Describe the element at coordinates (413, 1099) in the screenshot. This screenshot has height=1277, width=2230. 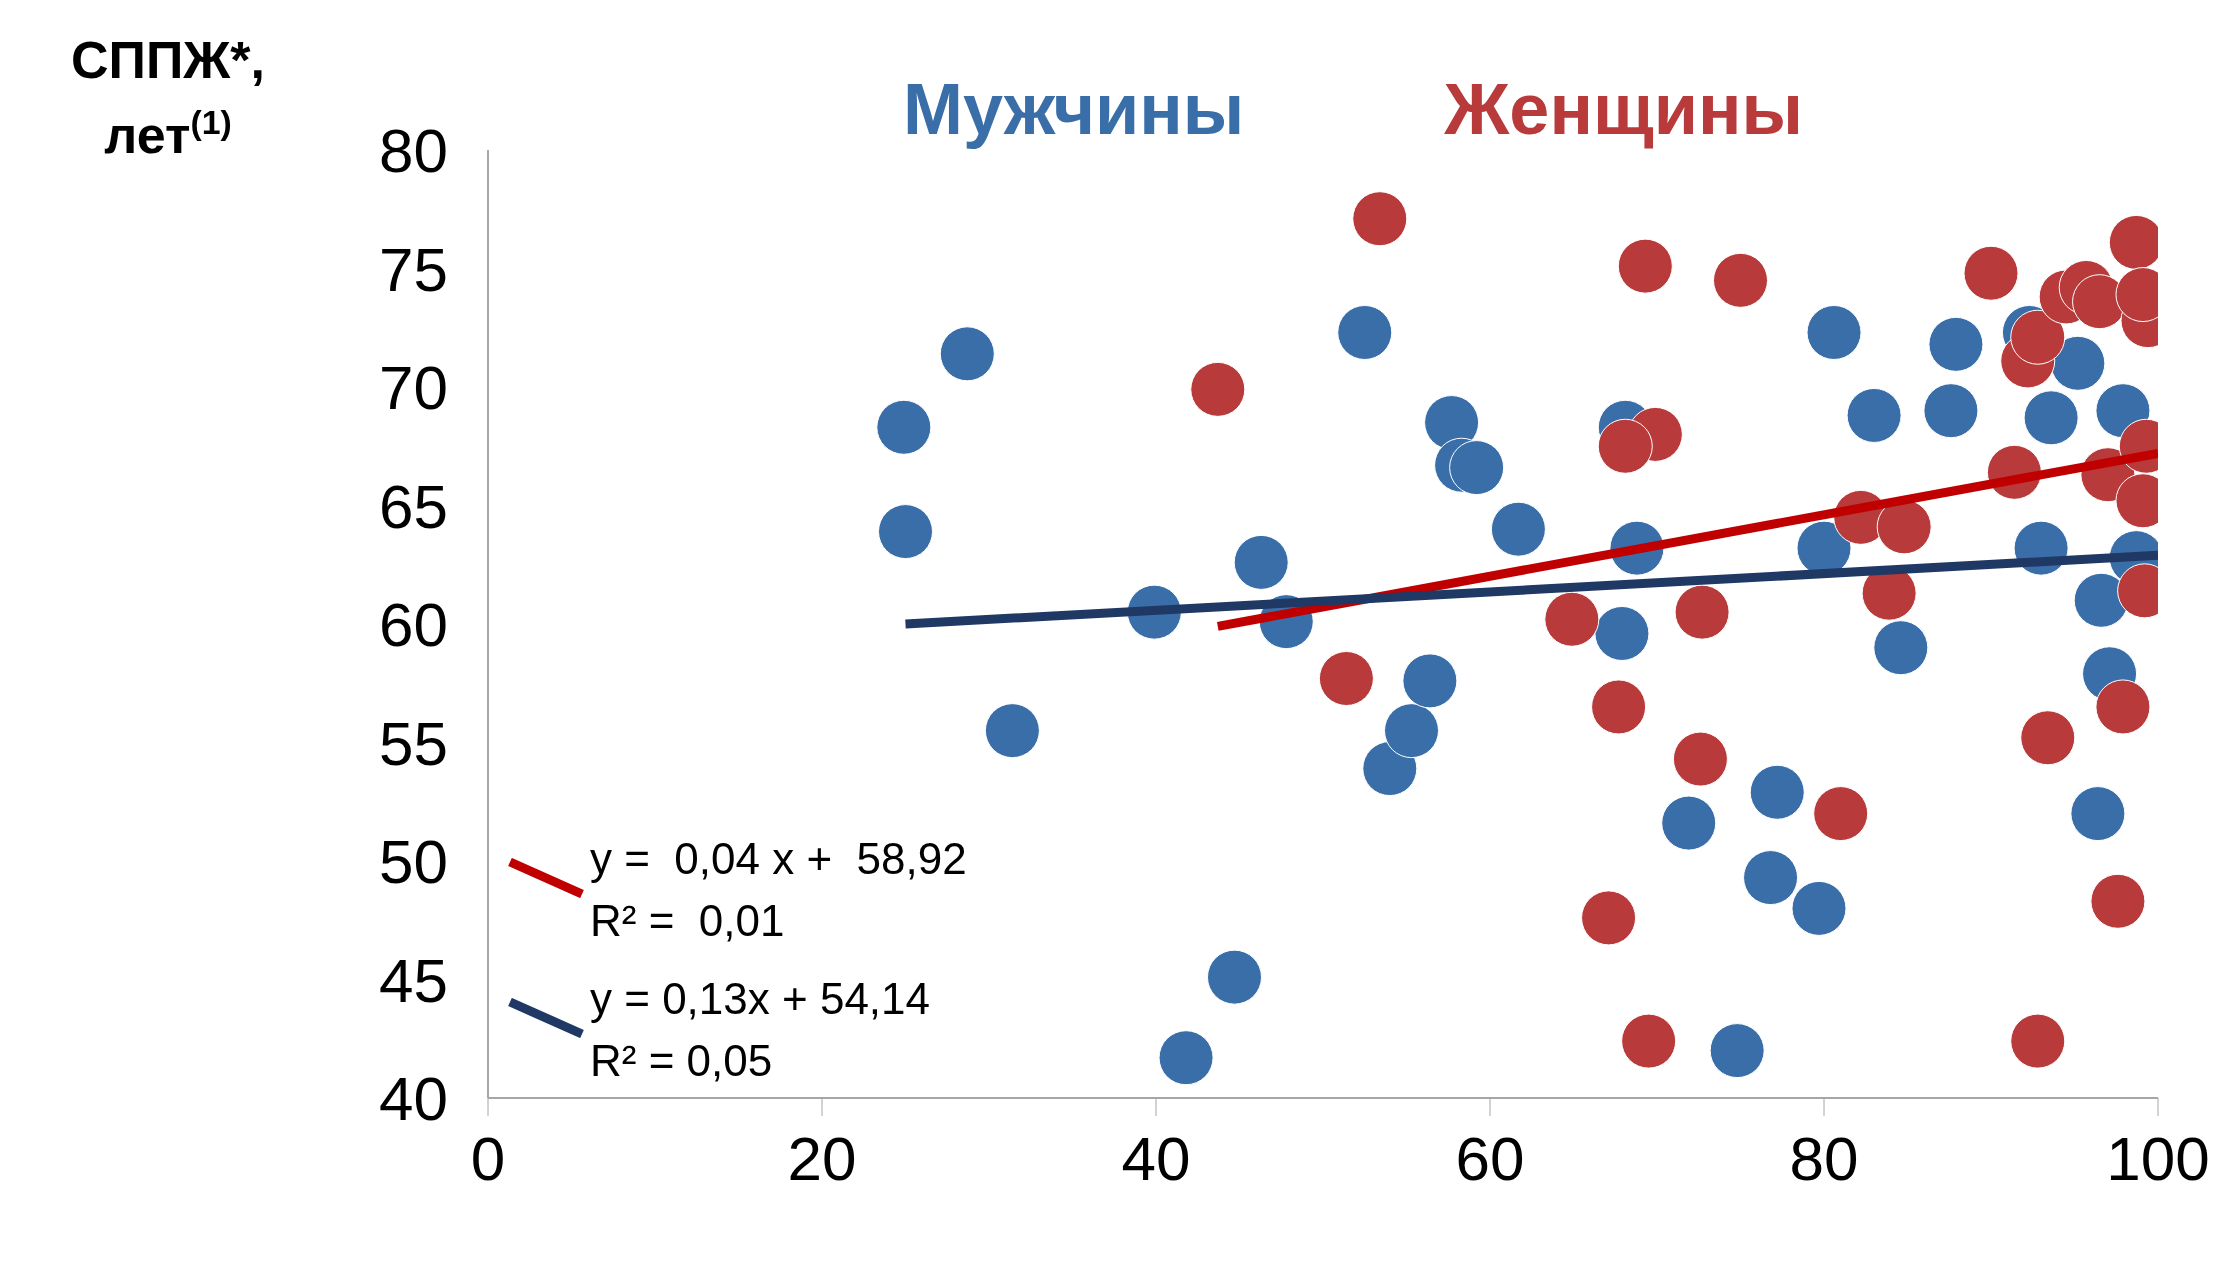
I see `y-tick-label: 40` at that location.